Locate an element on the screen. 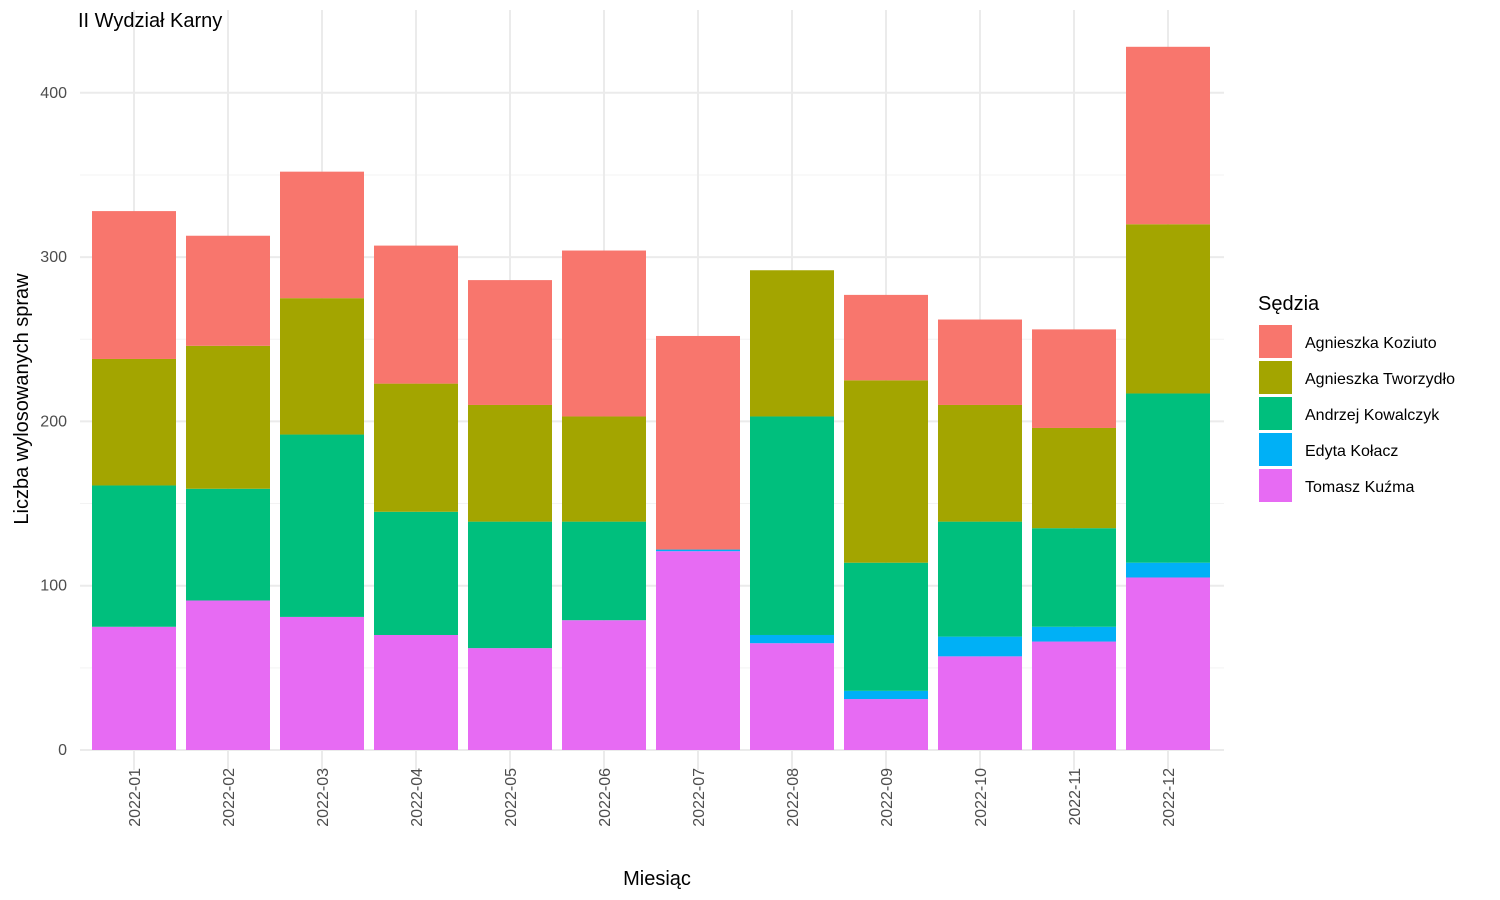  x-tick-label: 2022-03 is located at coordinates (323, 797).